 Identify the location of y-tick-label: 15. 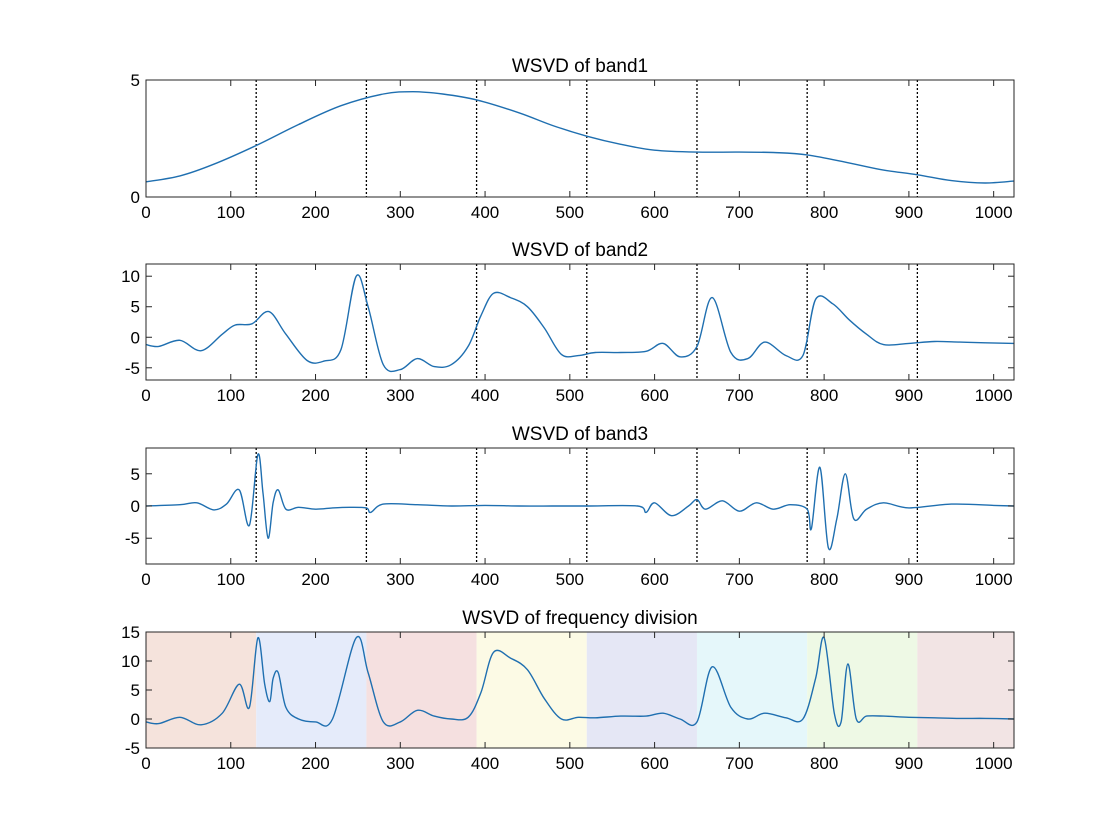
(130, 632).